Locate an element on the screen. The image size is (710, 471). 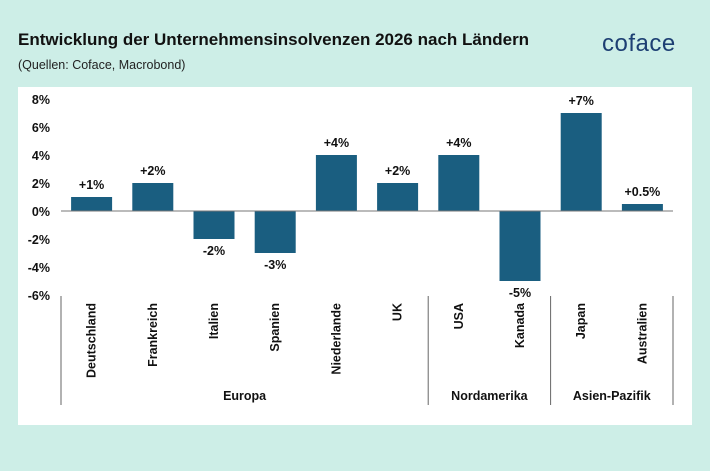
y-tick-label: 4% is located at coordinates (41, 156).